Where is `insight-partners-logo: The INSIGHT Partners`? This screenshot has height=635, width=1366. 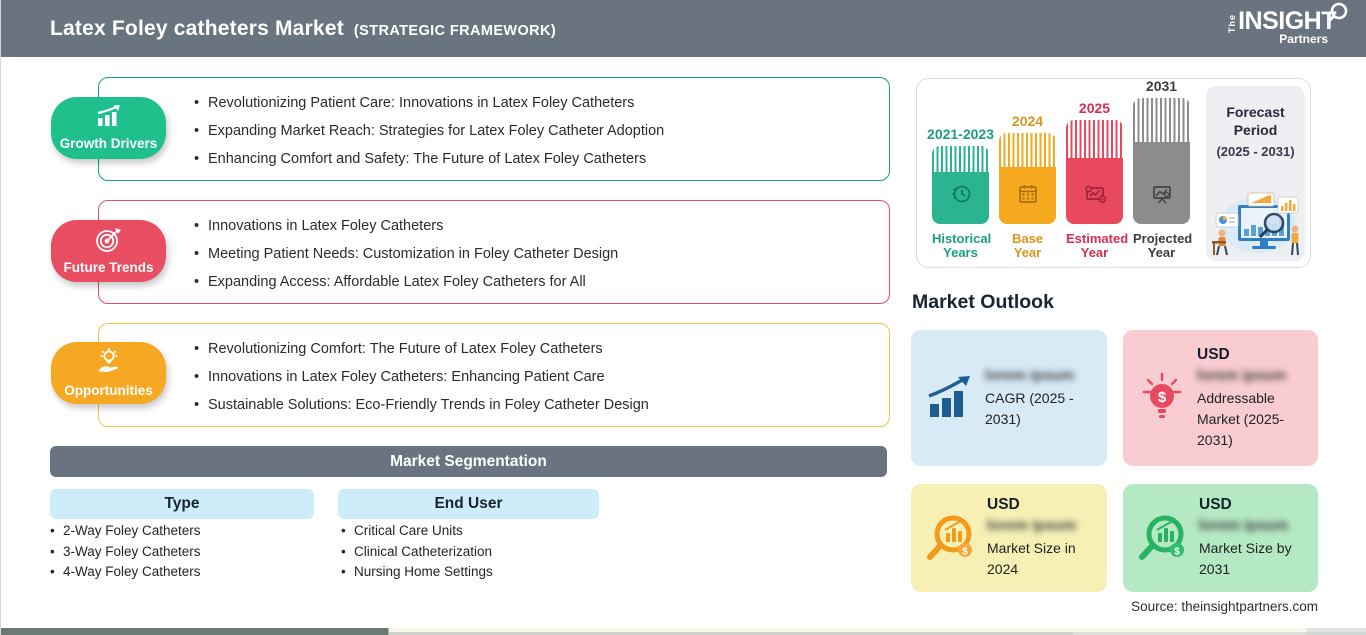
insight-partners-logo: The INSIGHT Partners is located at coordinates (1287, 24).